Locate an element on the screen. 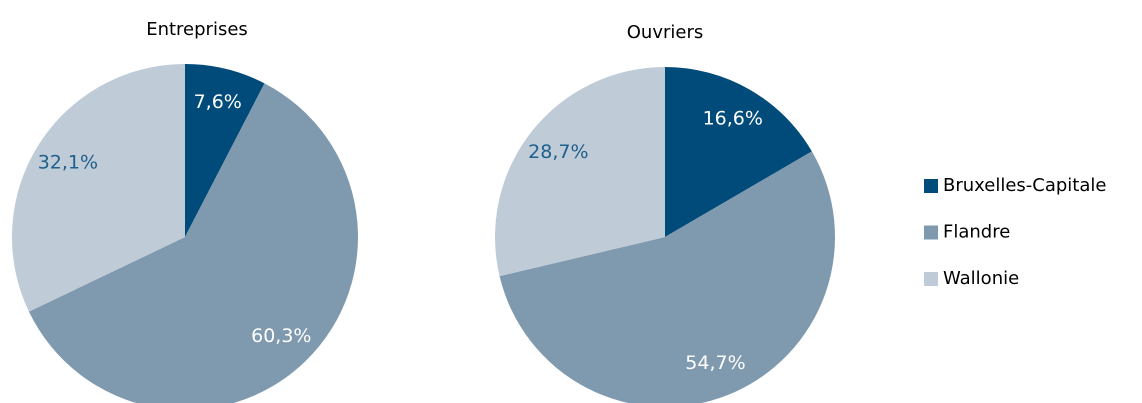 This screenshot has width=1142, height=403. data-label: 60,3% is located at coordinates (281, 336).